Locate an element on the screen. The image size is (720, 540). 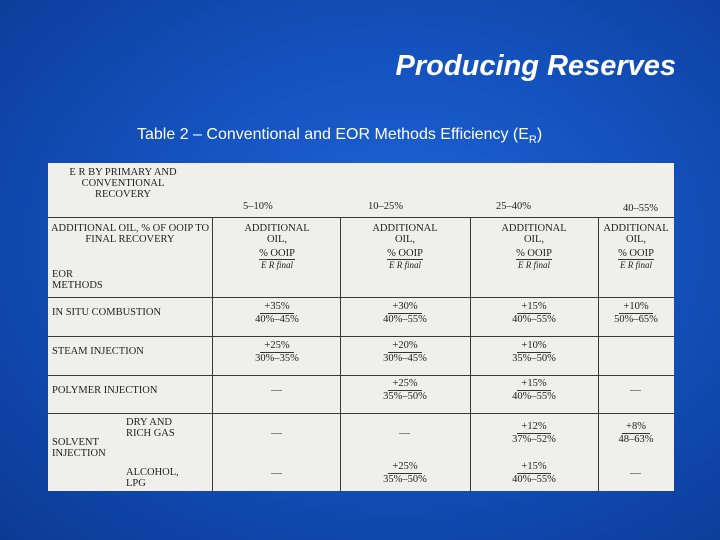
row-label-polymer-injection: POLYMER INJECTION is located at coordinates (105, 390).